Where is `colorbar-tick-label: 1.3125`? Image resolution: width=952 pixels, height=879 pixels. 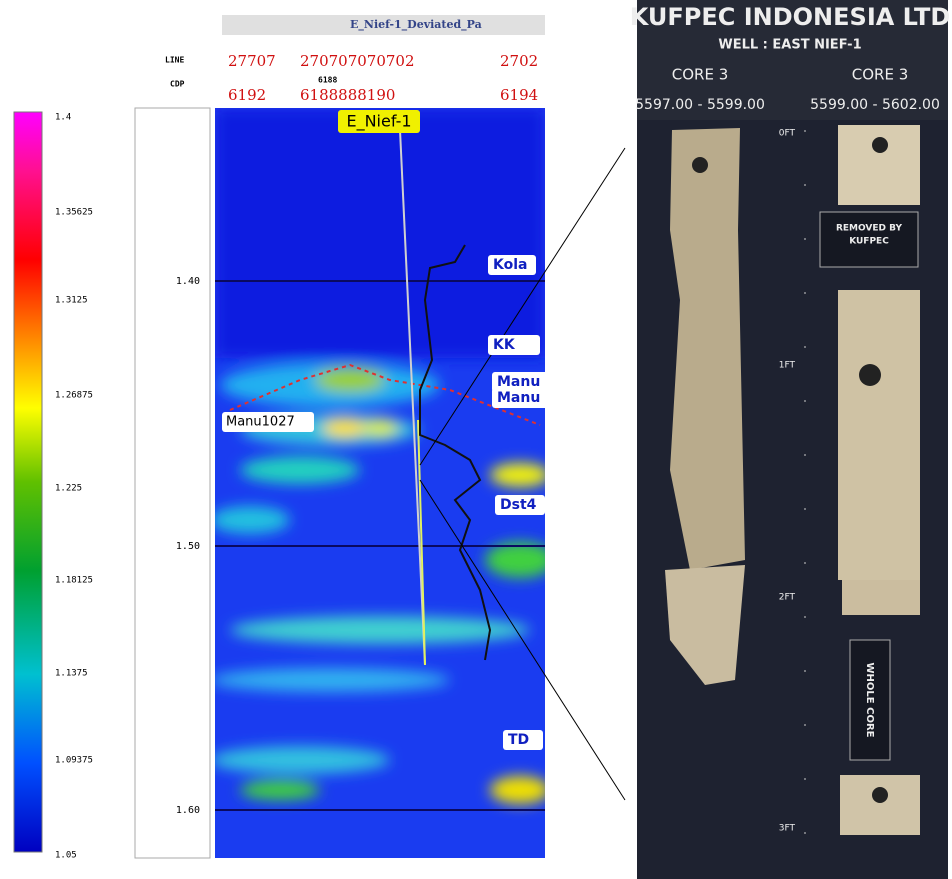 colorbar-tick-label: 1.3125 is located at coordinates (71, 301).